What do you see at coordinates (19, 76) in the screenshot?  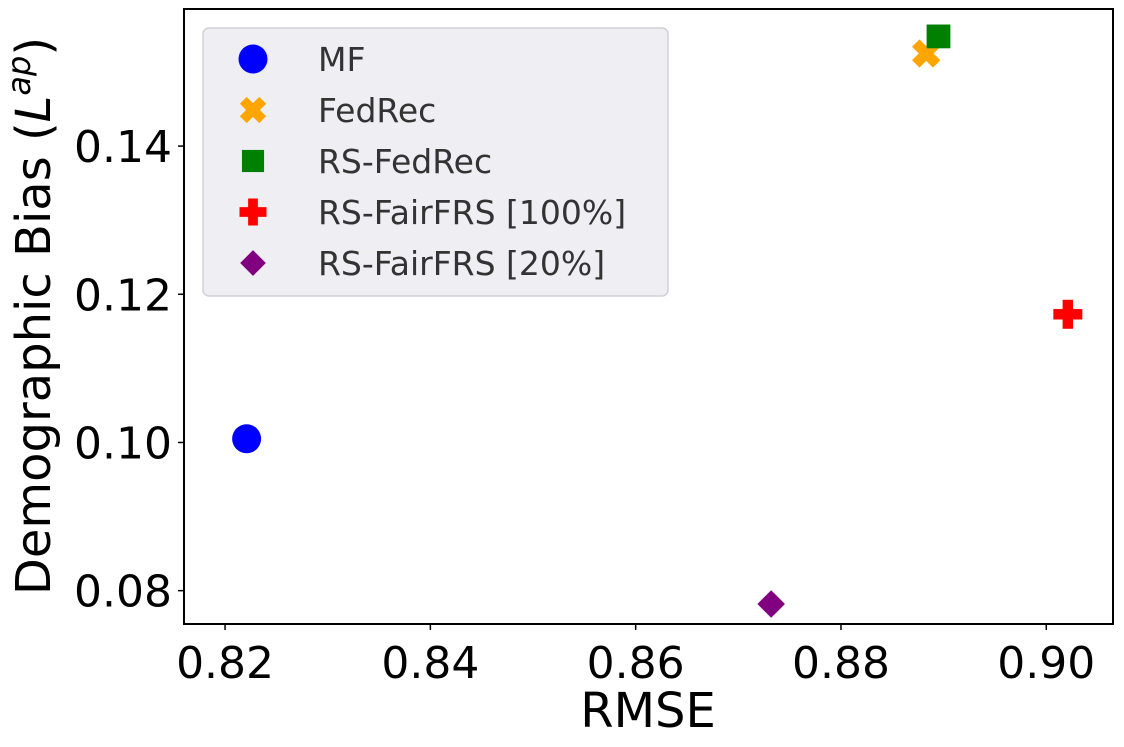 I see `y-axis-title-superscript: ap` at bounding box center [19, 76].